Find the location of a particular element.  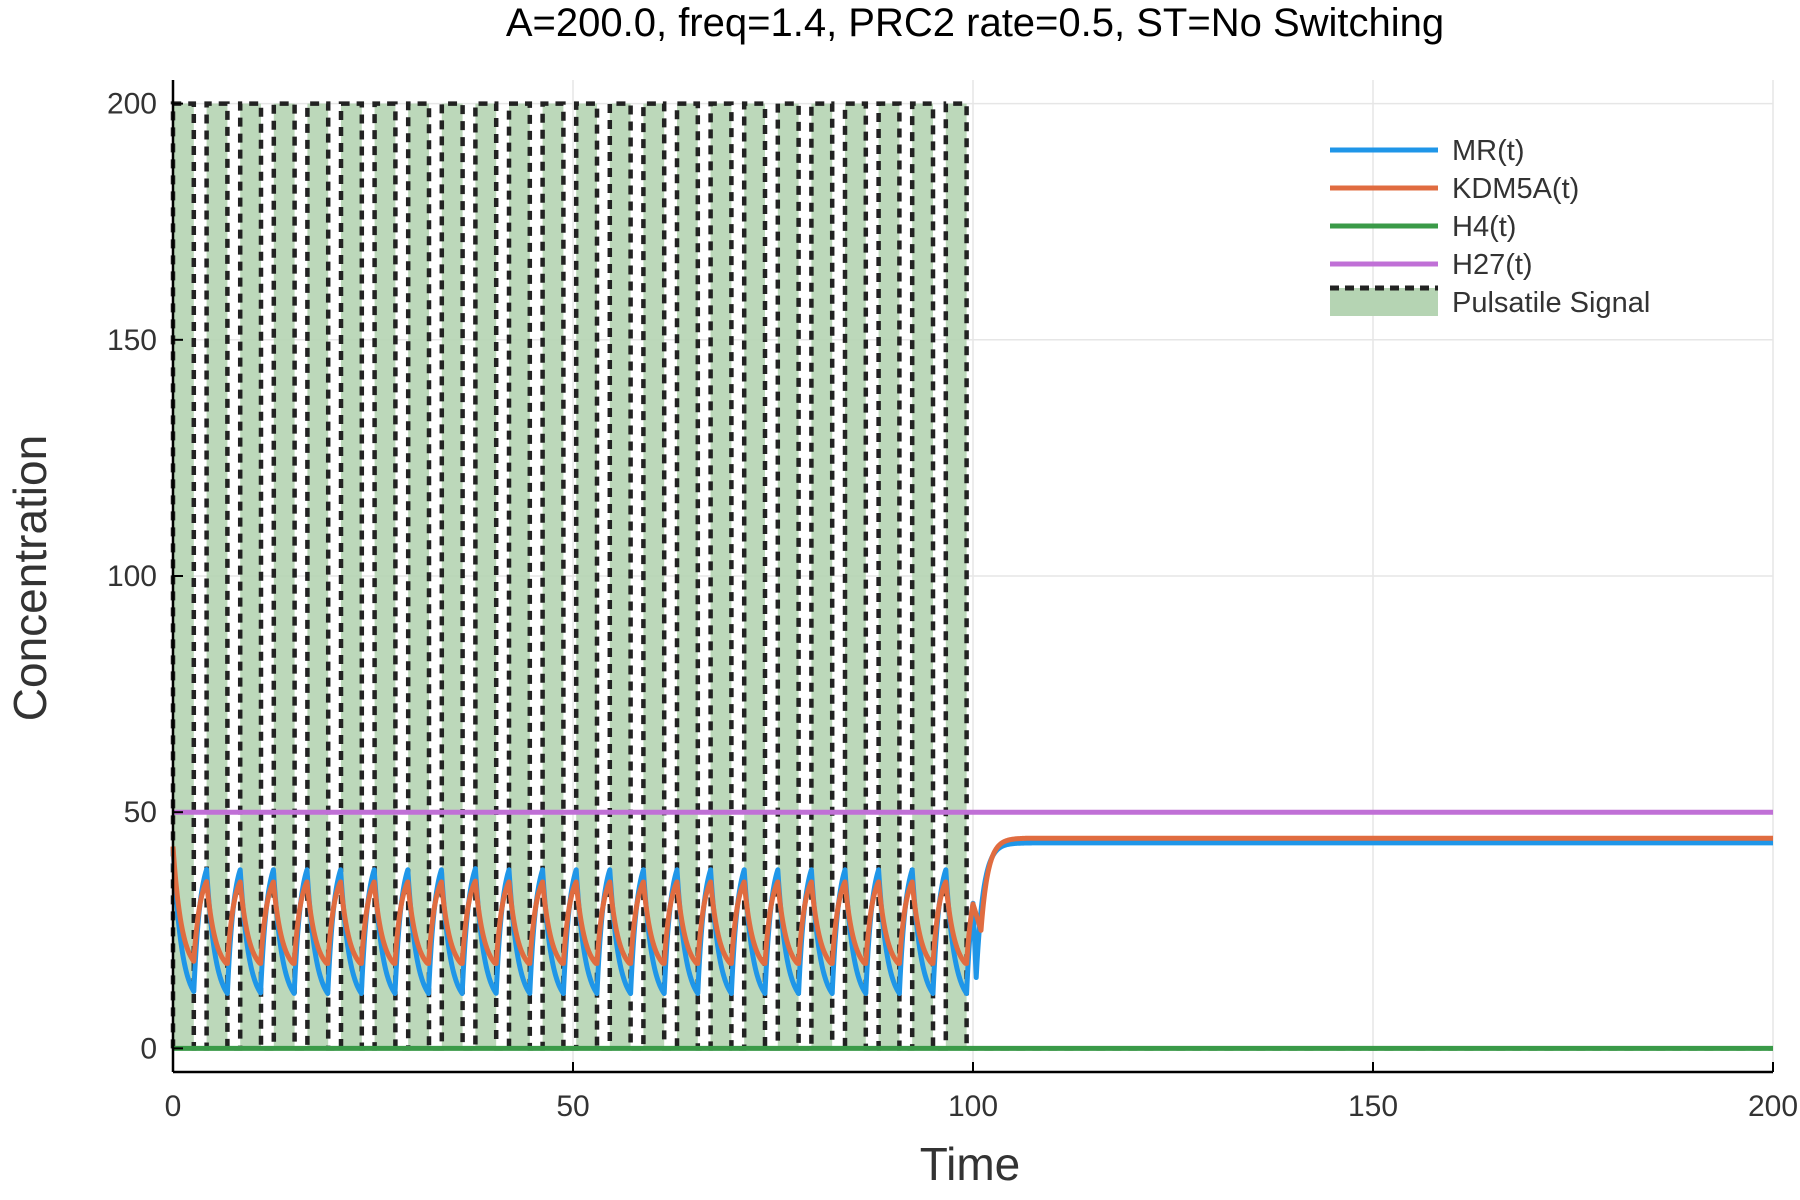

y-tick-label-2: 100 is located at coordinates (132, 576).